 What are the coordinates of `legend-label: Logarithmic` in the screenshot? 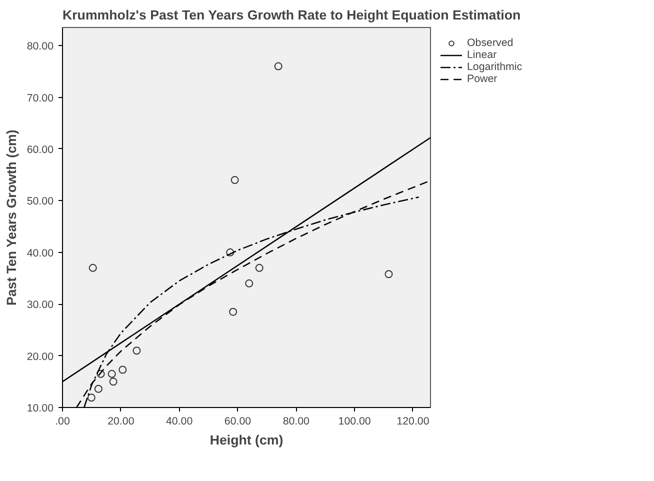 It's located at (494, 67).